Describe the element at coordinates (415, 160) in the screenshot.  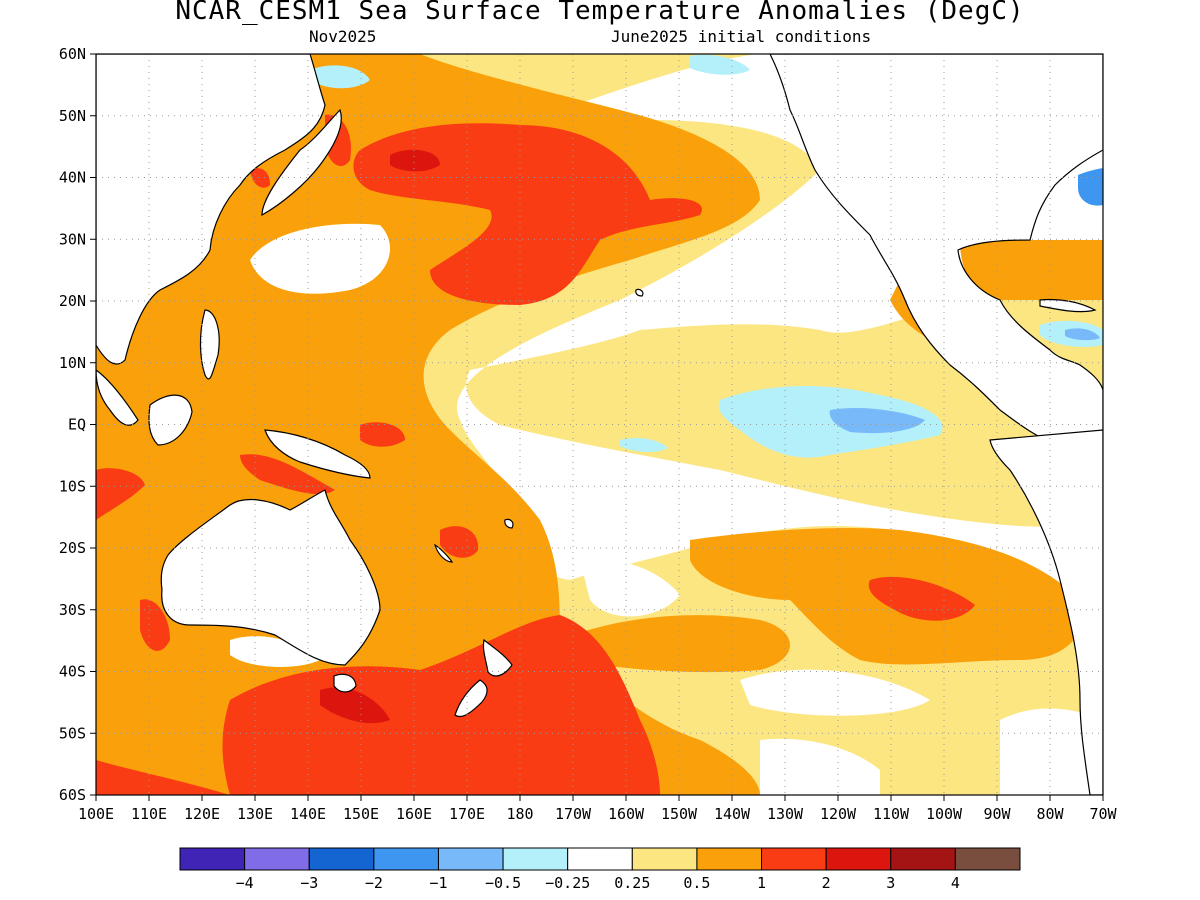
I see `anomaly-hotter-north-pacific` at that location.